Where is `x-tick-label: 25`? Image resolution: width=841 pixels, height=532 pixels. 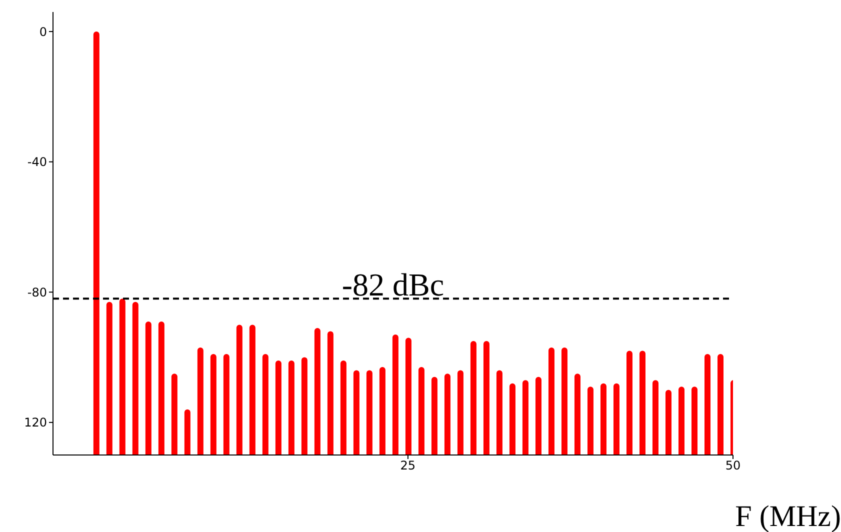 x-tick-label: 25 is located at coordinates (408, 465).